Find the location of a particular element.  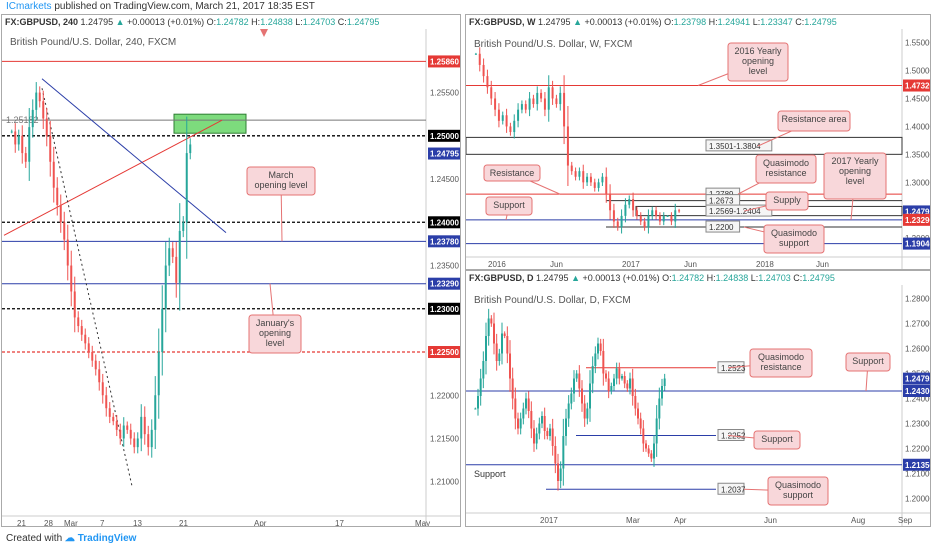

h4-level-125182-label: 1.25182 is located at coordinates (22, 120).